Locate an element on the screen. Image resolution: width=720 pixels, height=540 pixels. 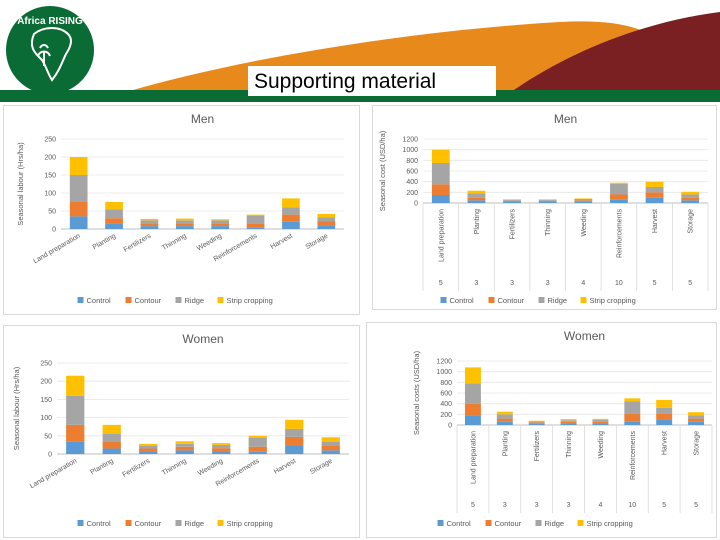
women-cost-count-3: 3 is located at coordinates (569, 505).